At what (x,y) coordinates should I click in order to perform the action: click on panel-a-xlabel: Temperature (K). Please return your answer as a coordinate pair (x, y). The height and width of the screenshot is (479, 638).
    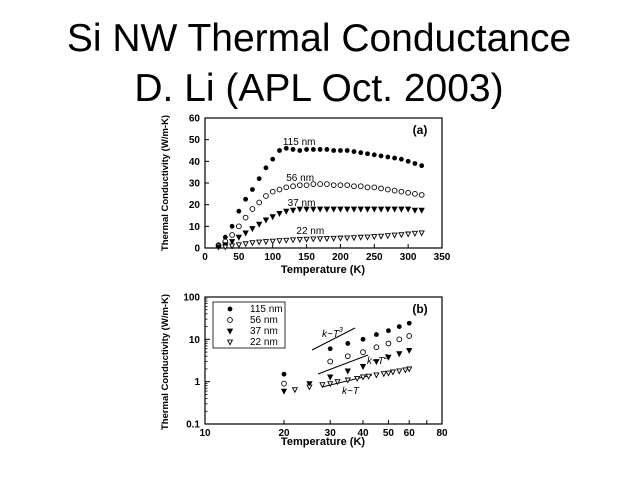
    Looking at the image, I should click on (323, 270).